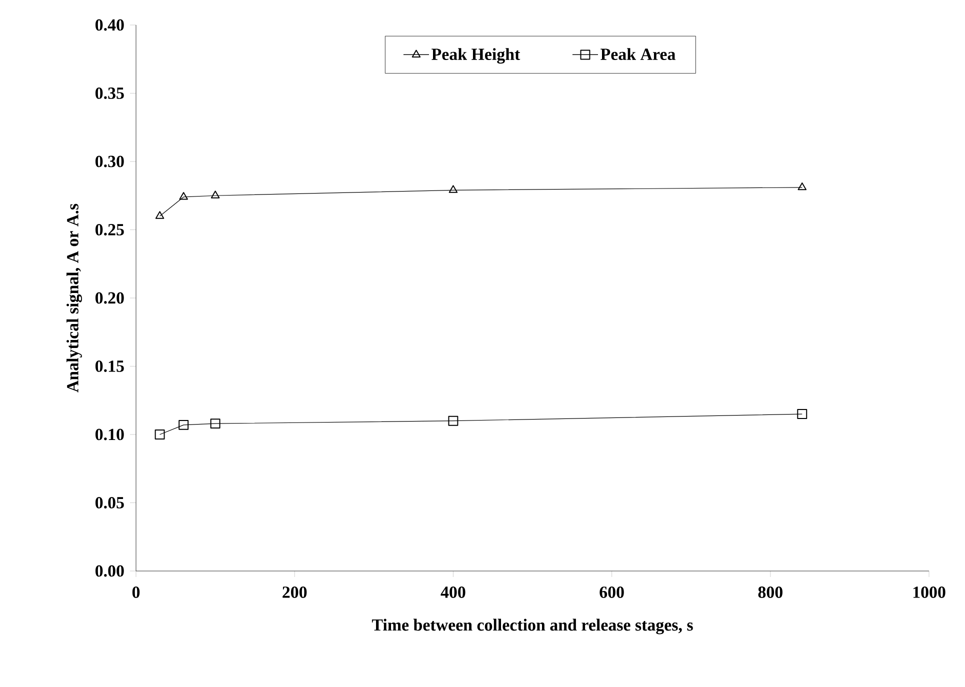 The width and height of the screenshot is (965, 687). I want to click on y-tick-label: 0.20, so click(109, 298).